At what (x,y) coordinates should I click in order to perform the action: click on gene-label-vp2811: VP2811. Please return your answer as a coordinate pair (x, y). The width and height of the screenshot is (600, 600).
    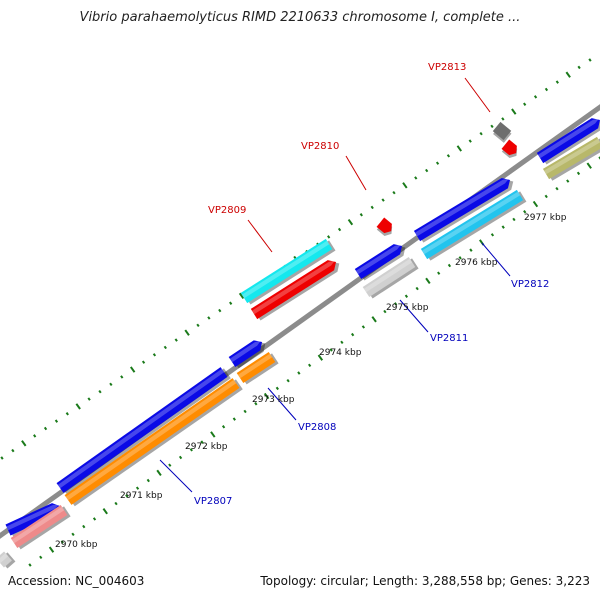
    Looking at the image, I should click on (449, 338).